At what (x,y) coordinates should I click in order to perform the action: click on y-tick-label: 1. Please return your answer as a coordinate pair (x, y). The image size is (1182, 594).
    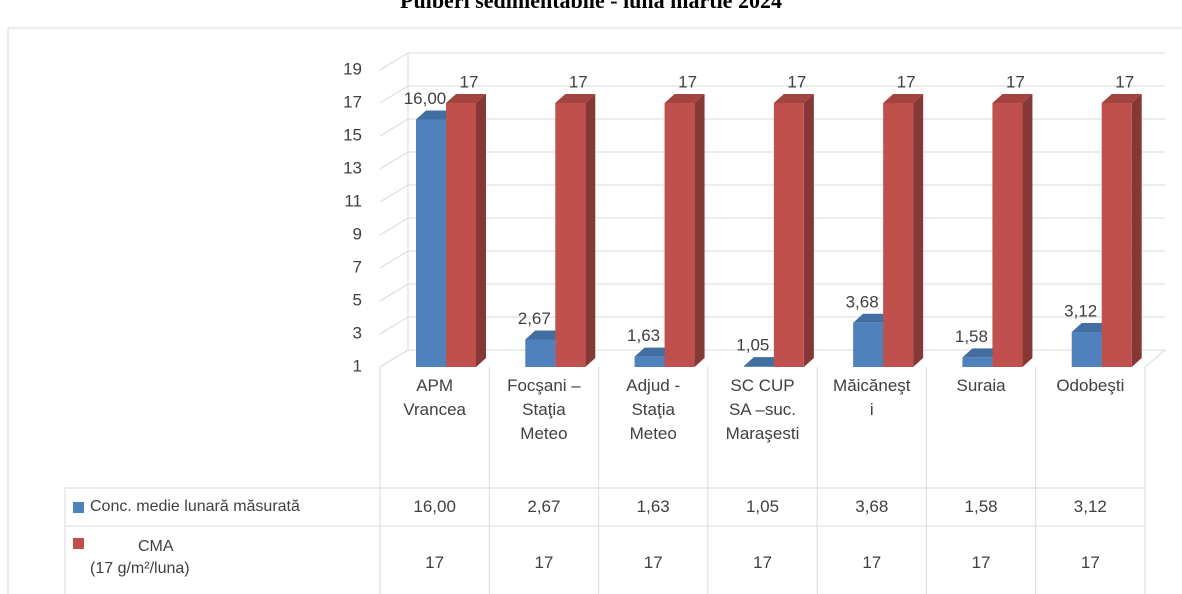
    Looking at the image, I should click on (357, 365).